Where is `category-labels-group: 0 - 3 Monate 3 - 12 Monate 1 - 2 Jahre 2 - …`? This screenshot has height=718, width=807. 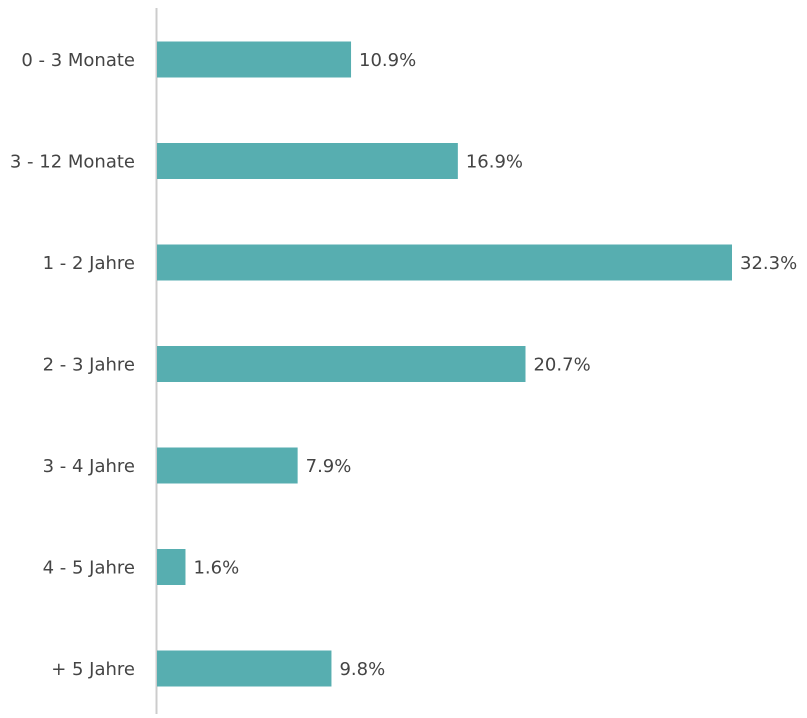 category-labels-group: 0 - 3 Monate 3 - 12 Monate 1 - 2 Jahre 2 - … is located at coordinates (72, 365).